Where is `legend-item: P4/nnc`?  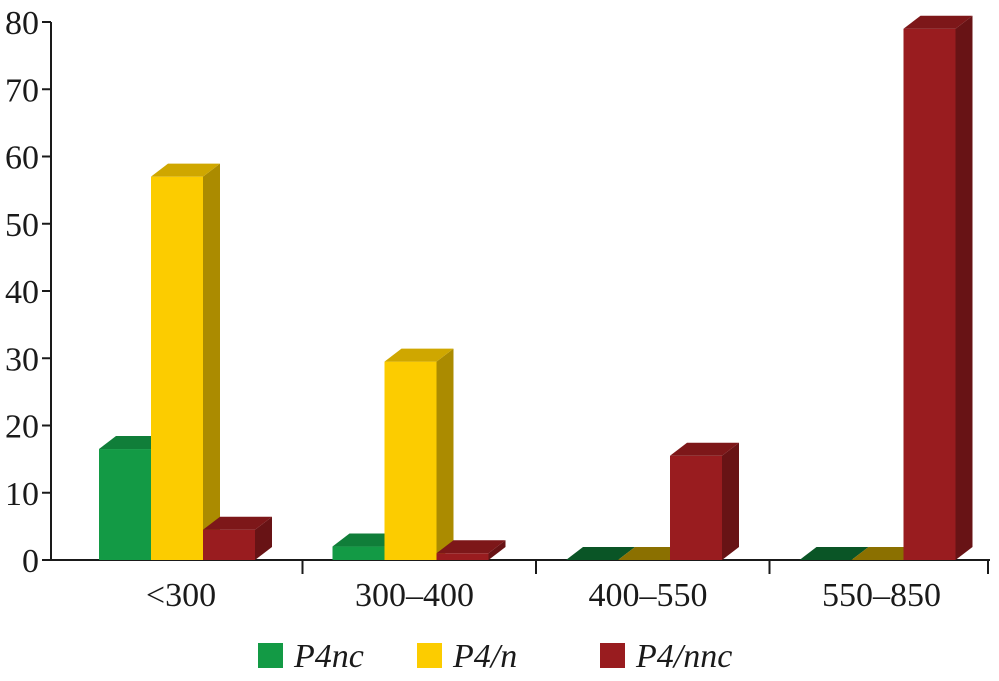 legend-item: P4/nnc is located at coordinates (666, 656).